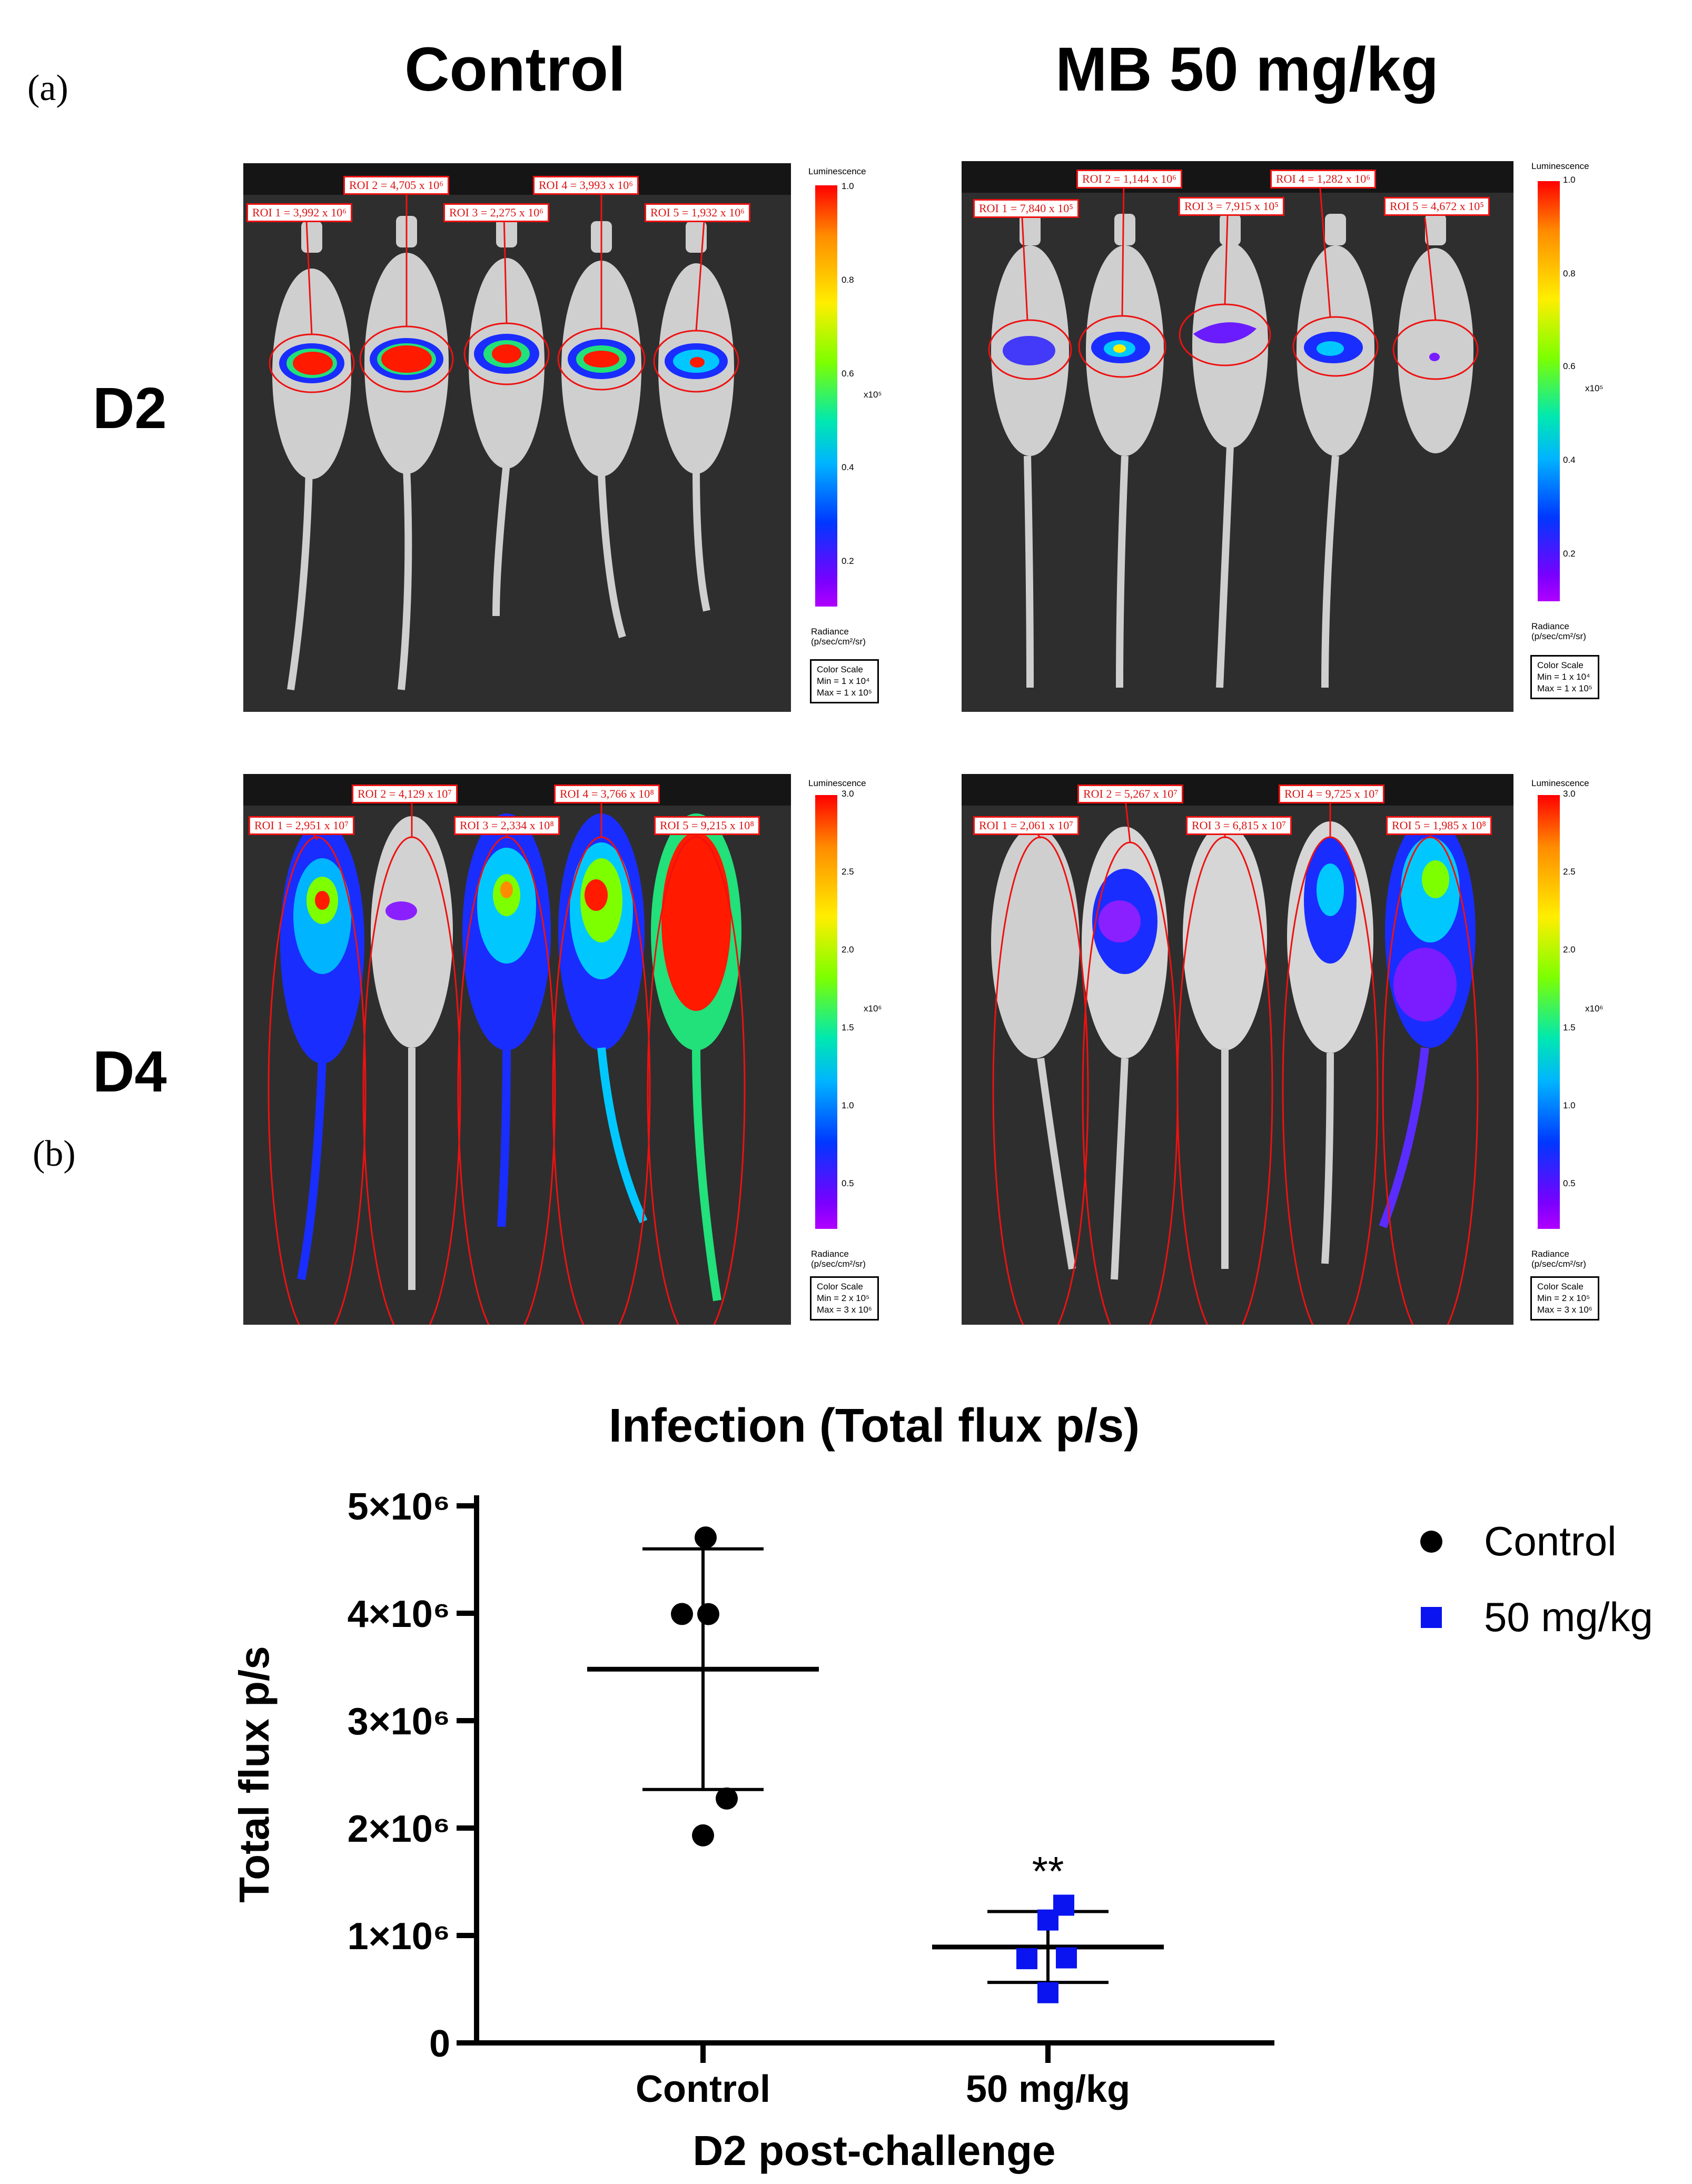 This screenshot has width=1692, height=2184. I want to click on roi-label-3: ROI 3 = 2,334 x 10⁸, so click(507, 825).